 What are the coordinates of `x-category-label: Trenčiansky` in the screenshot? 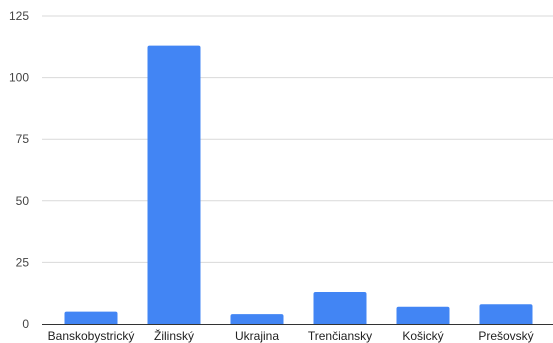 It's located at (340, 336).